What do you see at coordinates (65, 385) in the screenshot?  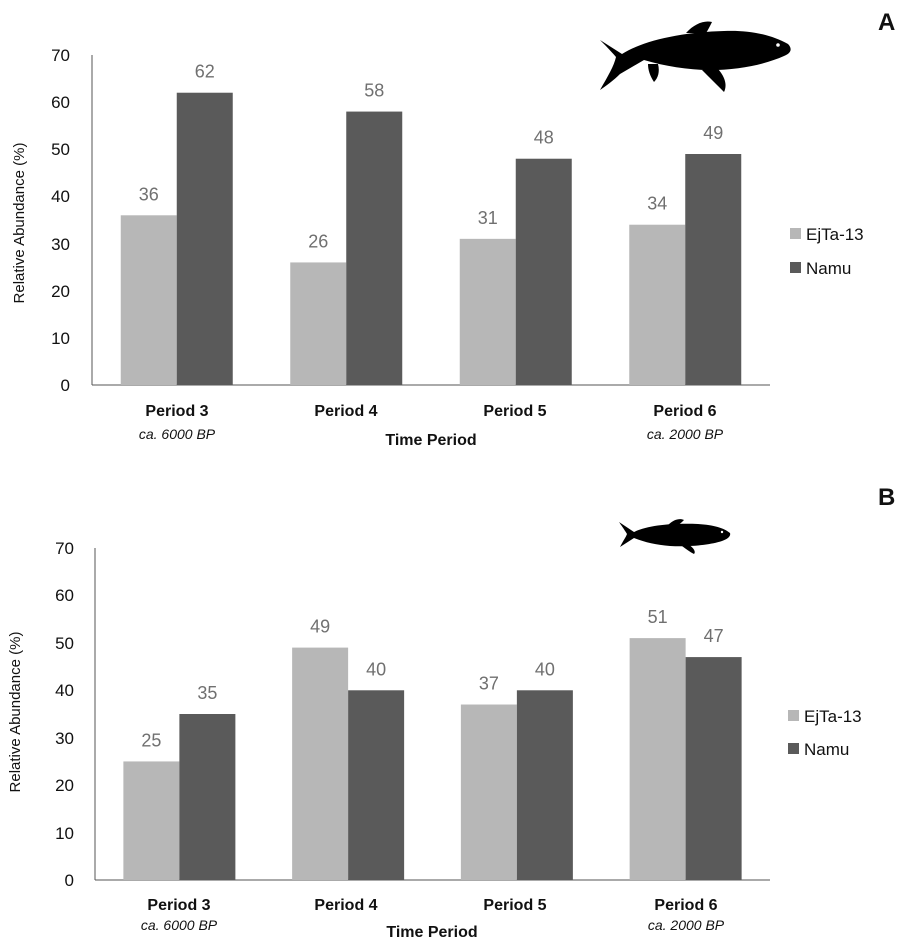 I see `y-tick-a-0: 0` at bounding box center [65, 385].